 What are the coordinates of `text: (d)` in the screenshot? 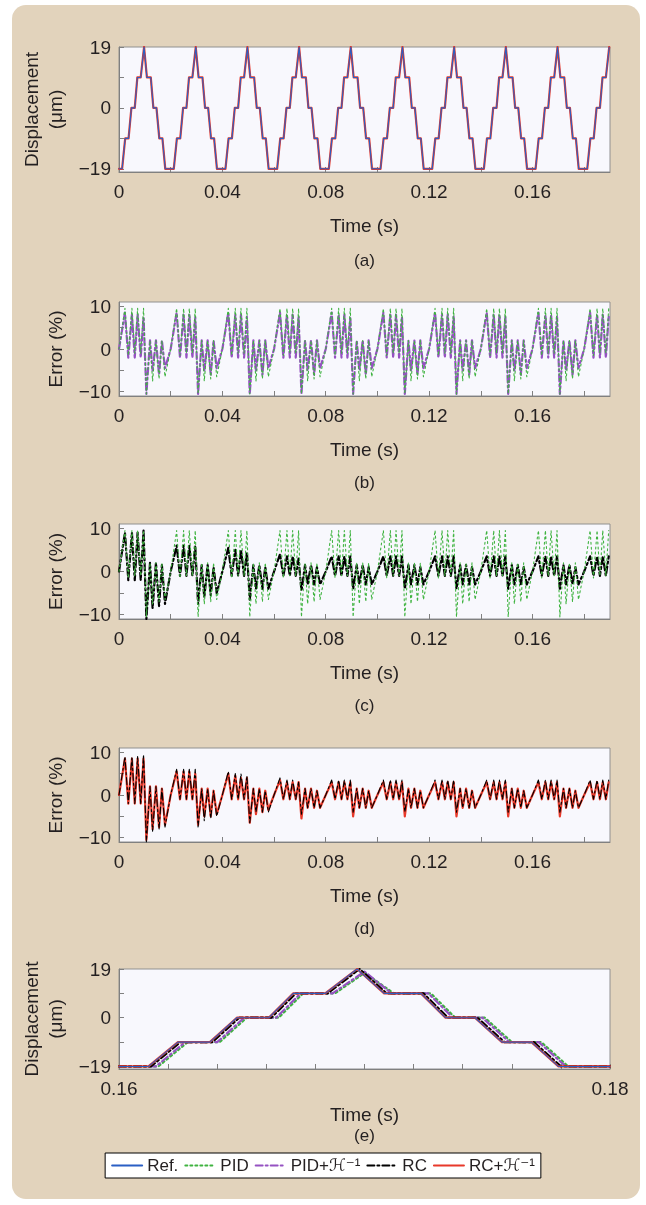 It's located at (364, 928).